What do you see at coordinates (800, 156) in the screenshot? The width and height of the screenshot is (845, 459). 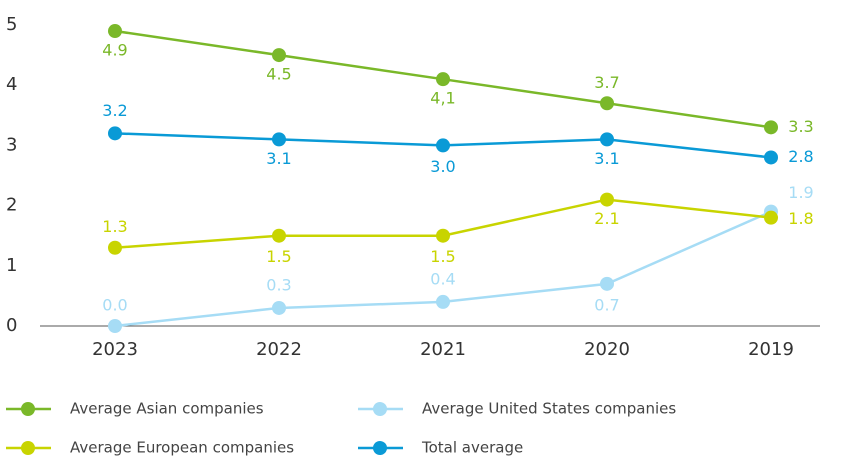 I see `data-label: 2.8` at bounding box center [800, 156].